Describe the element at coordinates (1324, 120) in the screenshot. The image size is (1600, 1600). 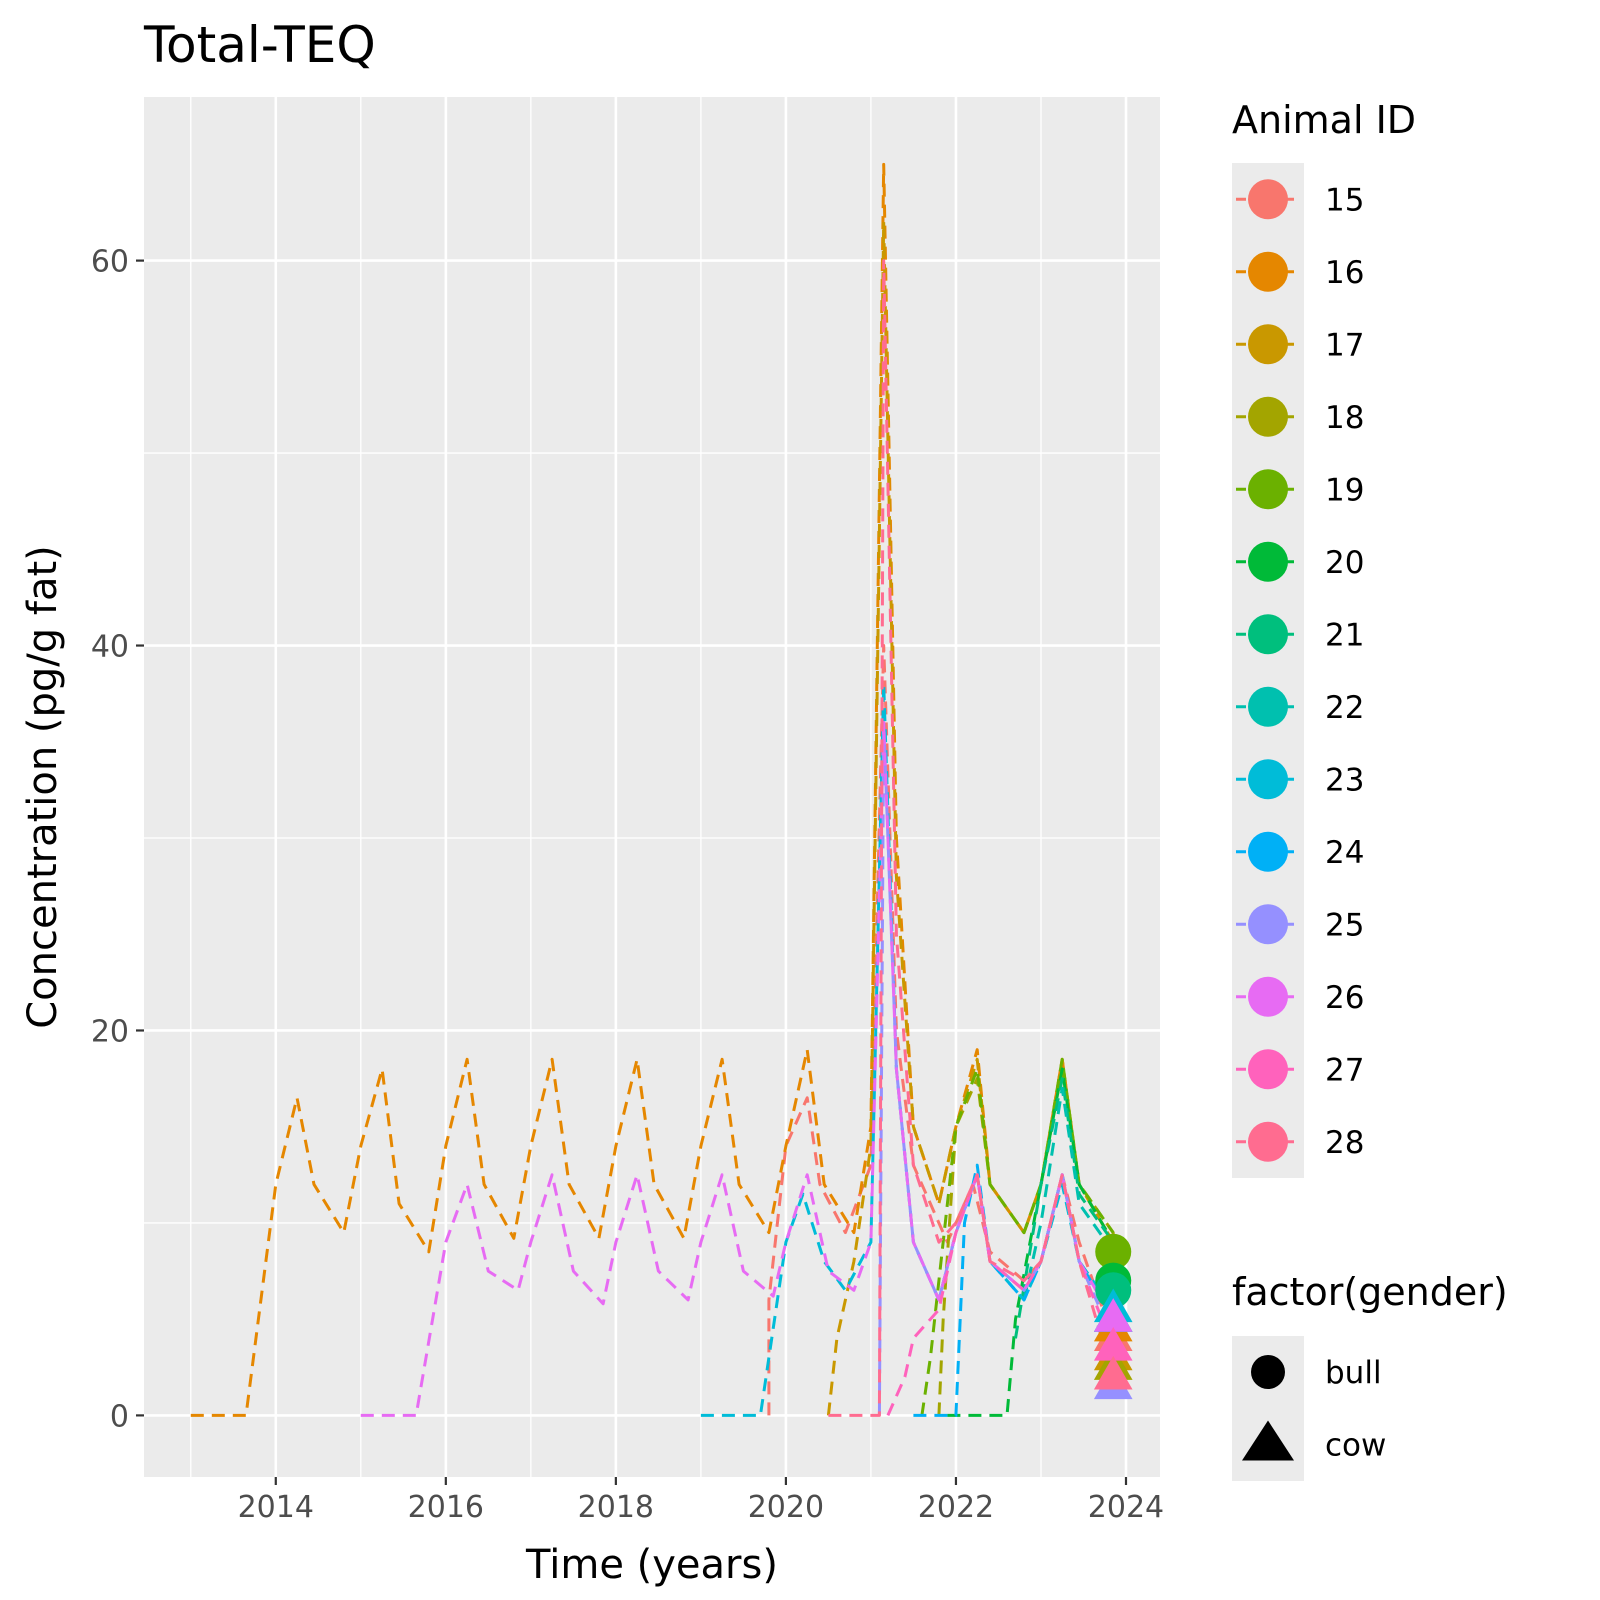
I see `colour-legend-title: Animal ID` at that location.